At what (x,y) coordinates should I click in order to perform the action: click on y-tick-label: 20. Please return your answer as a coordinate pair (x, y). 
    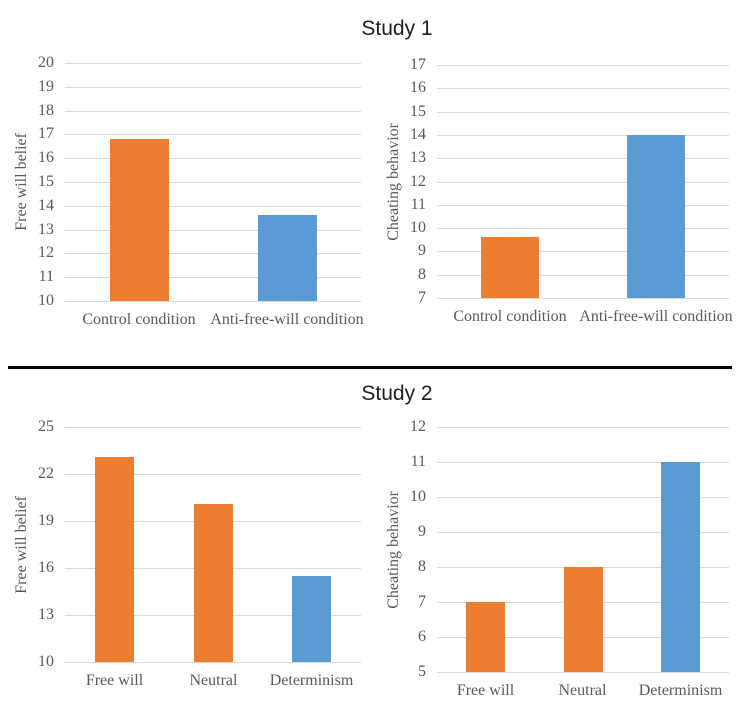
    Looking at the image, I should click on (46, 62).